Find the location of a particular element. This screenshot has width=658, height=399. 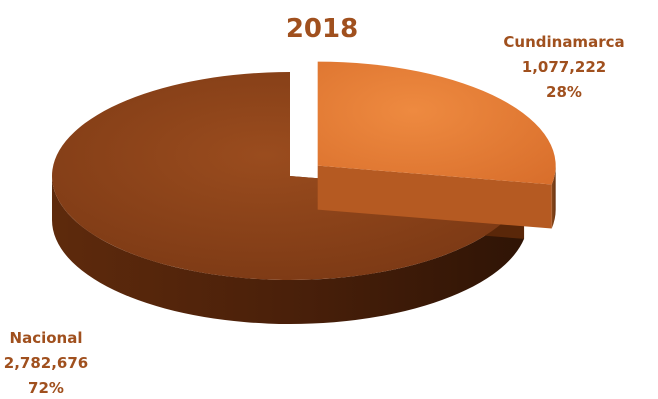

label-nacional: Nacional 2,782,676 72% is located at coordinates (46, 363).